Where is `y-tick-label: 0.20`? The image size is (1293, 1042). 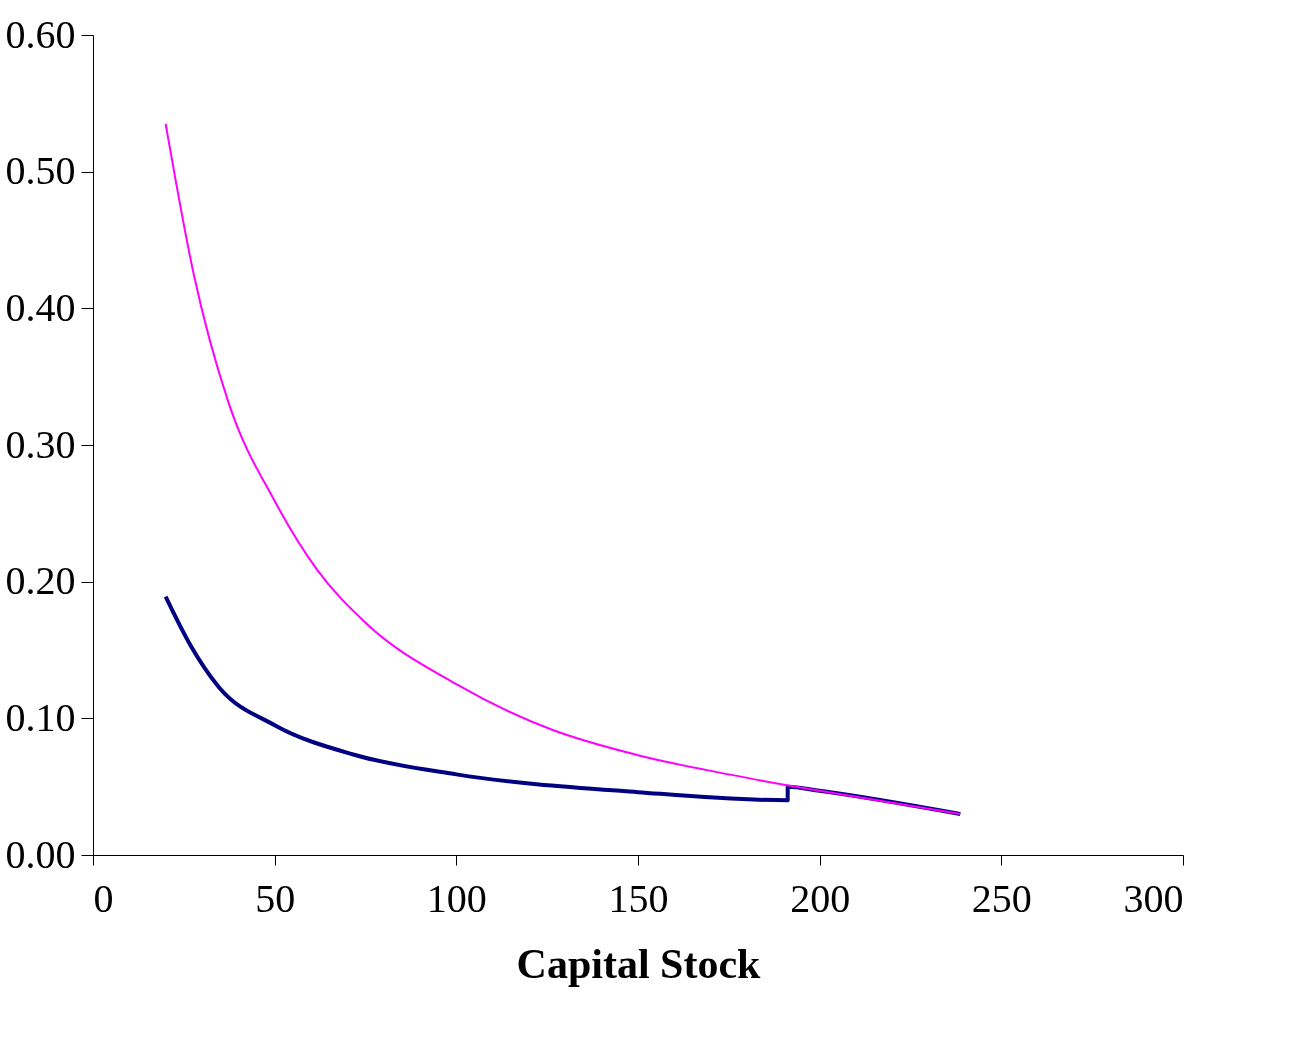
y-tick-label: 0.20 is located at coordinates (40, 581).